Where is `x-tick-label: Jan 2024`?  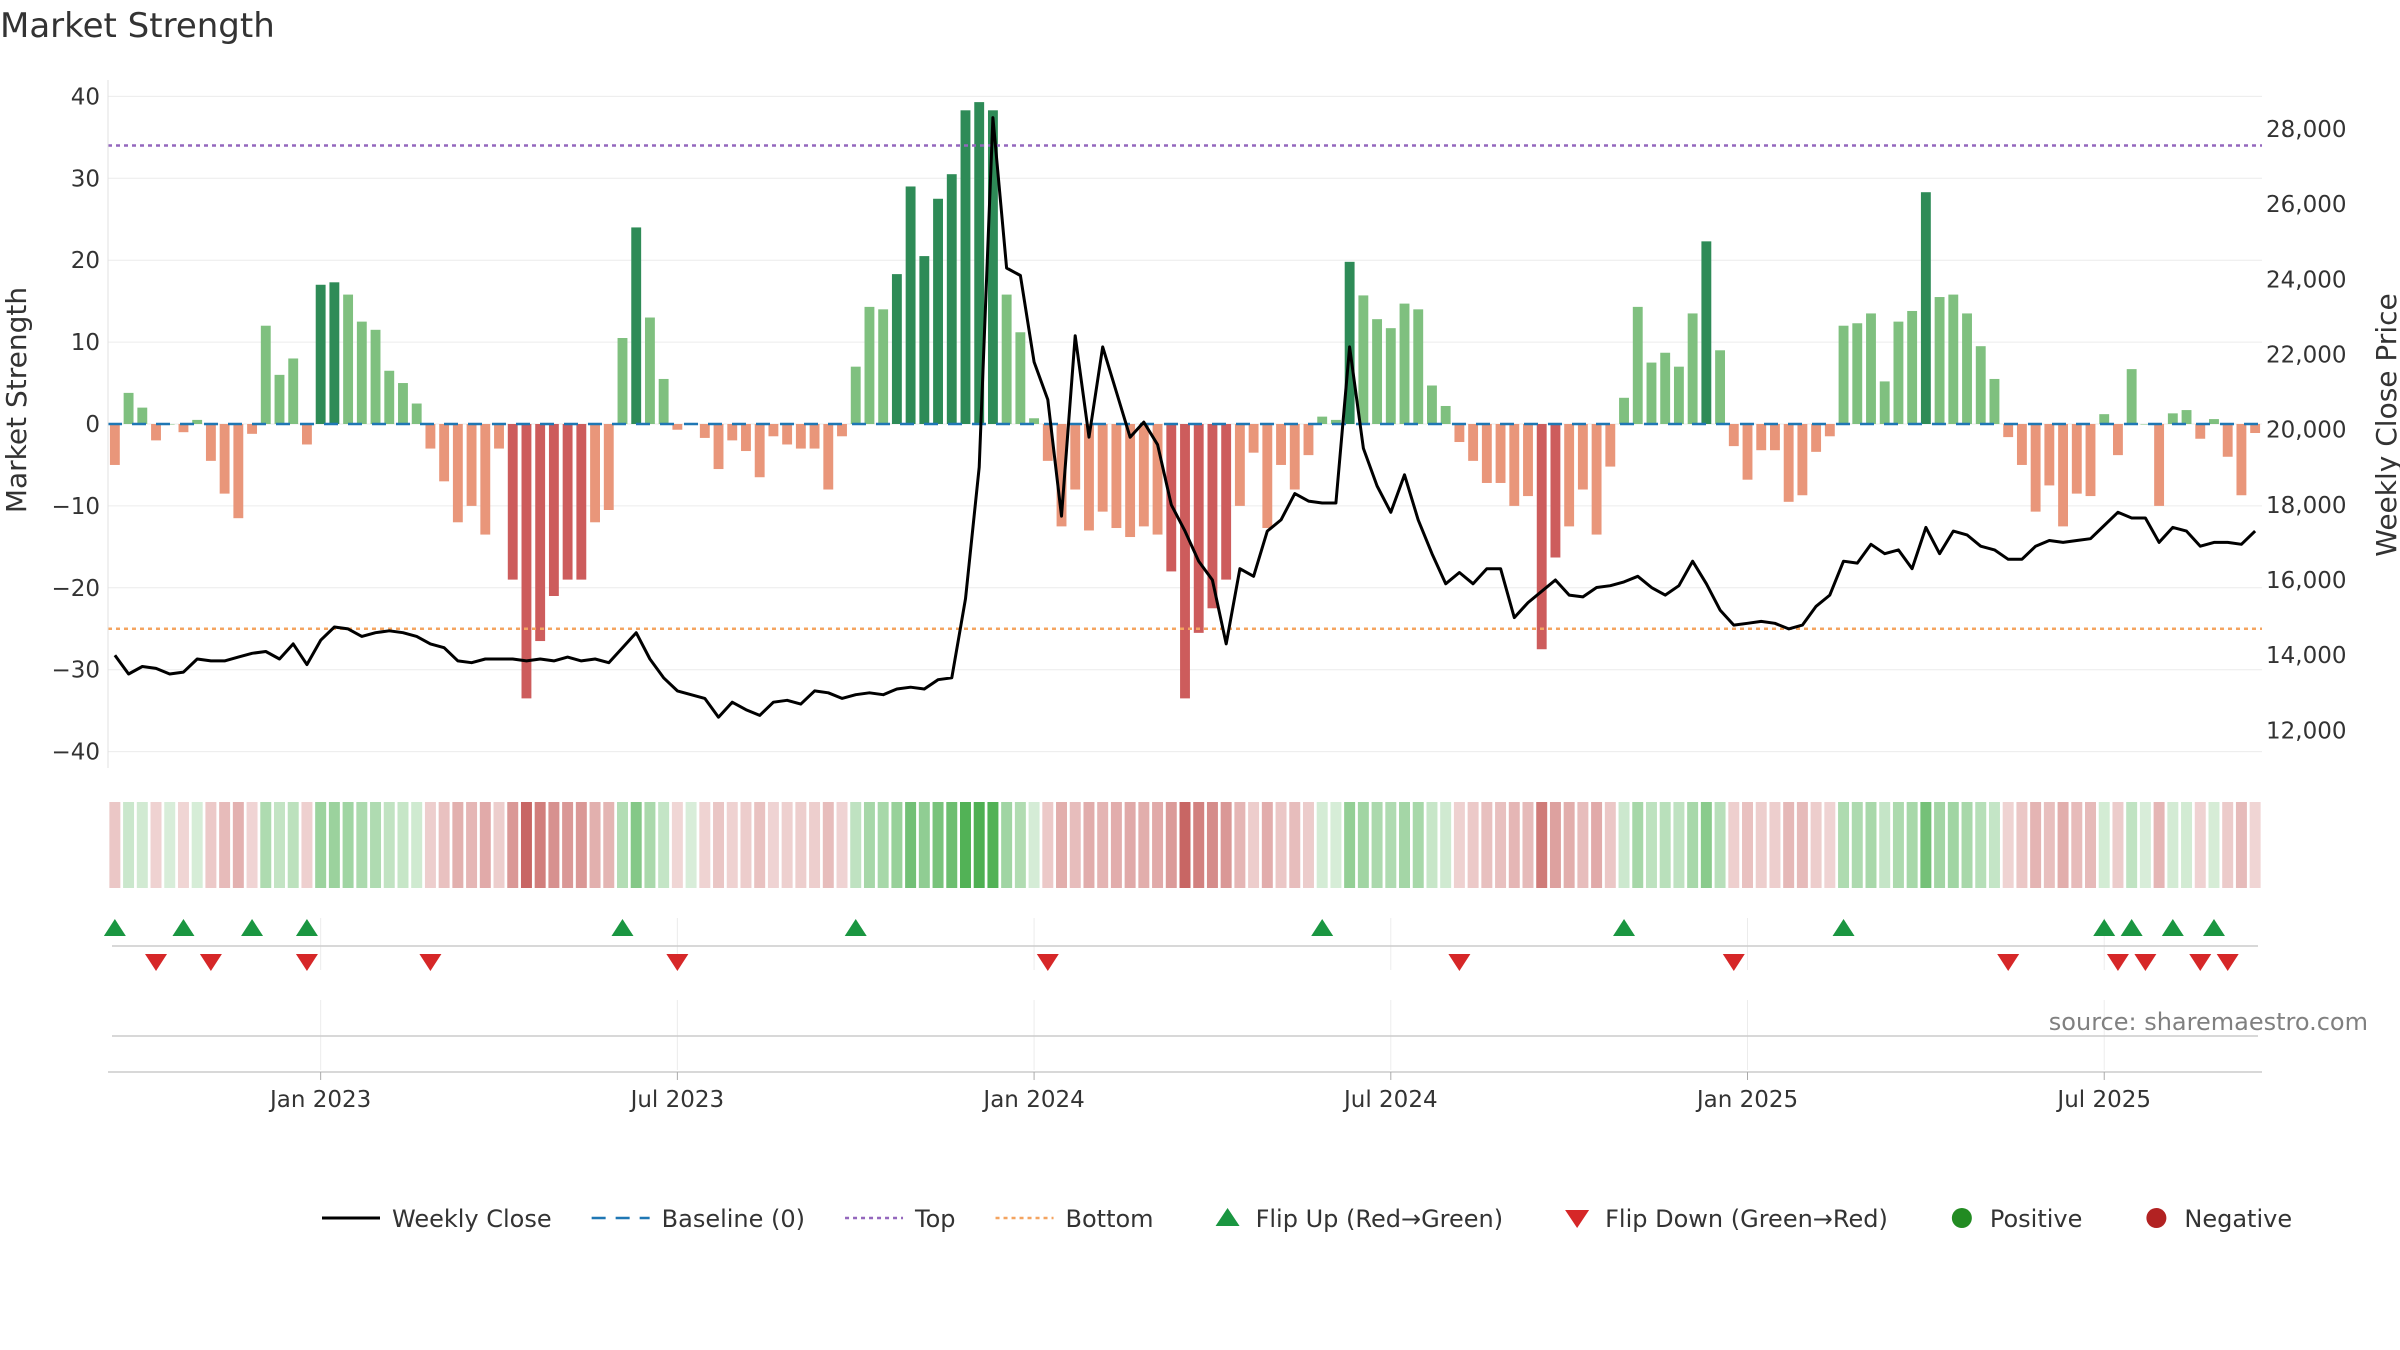 x-tick-label: Jan 2024 is located at coordinates (1032, 1100).